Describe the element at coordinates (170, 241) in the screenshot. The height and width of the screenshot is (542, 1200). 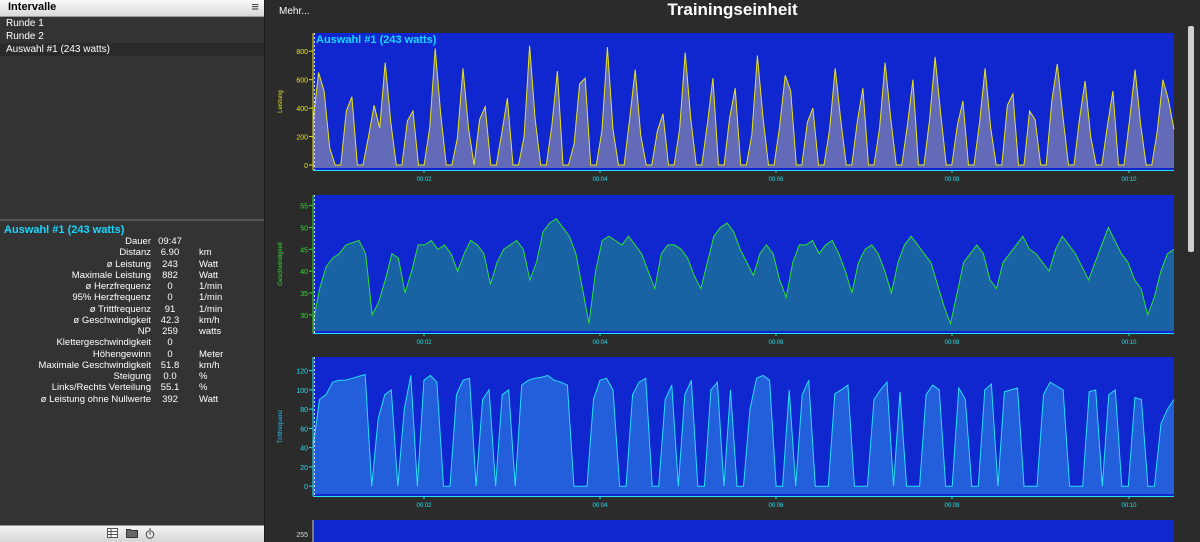
I see `metric-value: 09:47` at that location.